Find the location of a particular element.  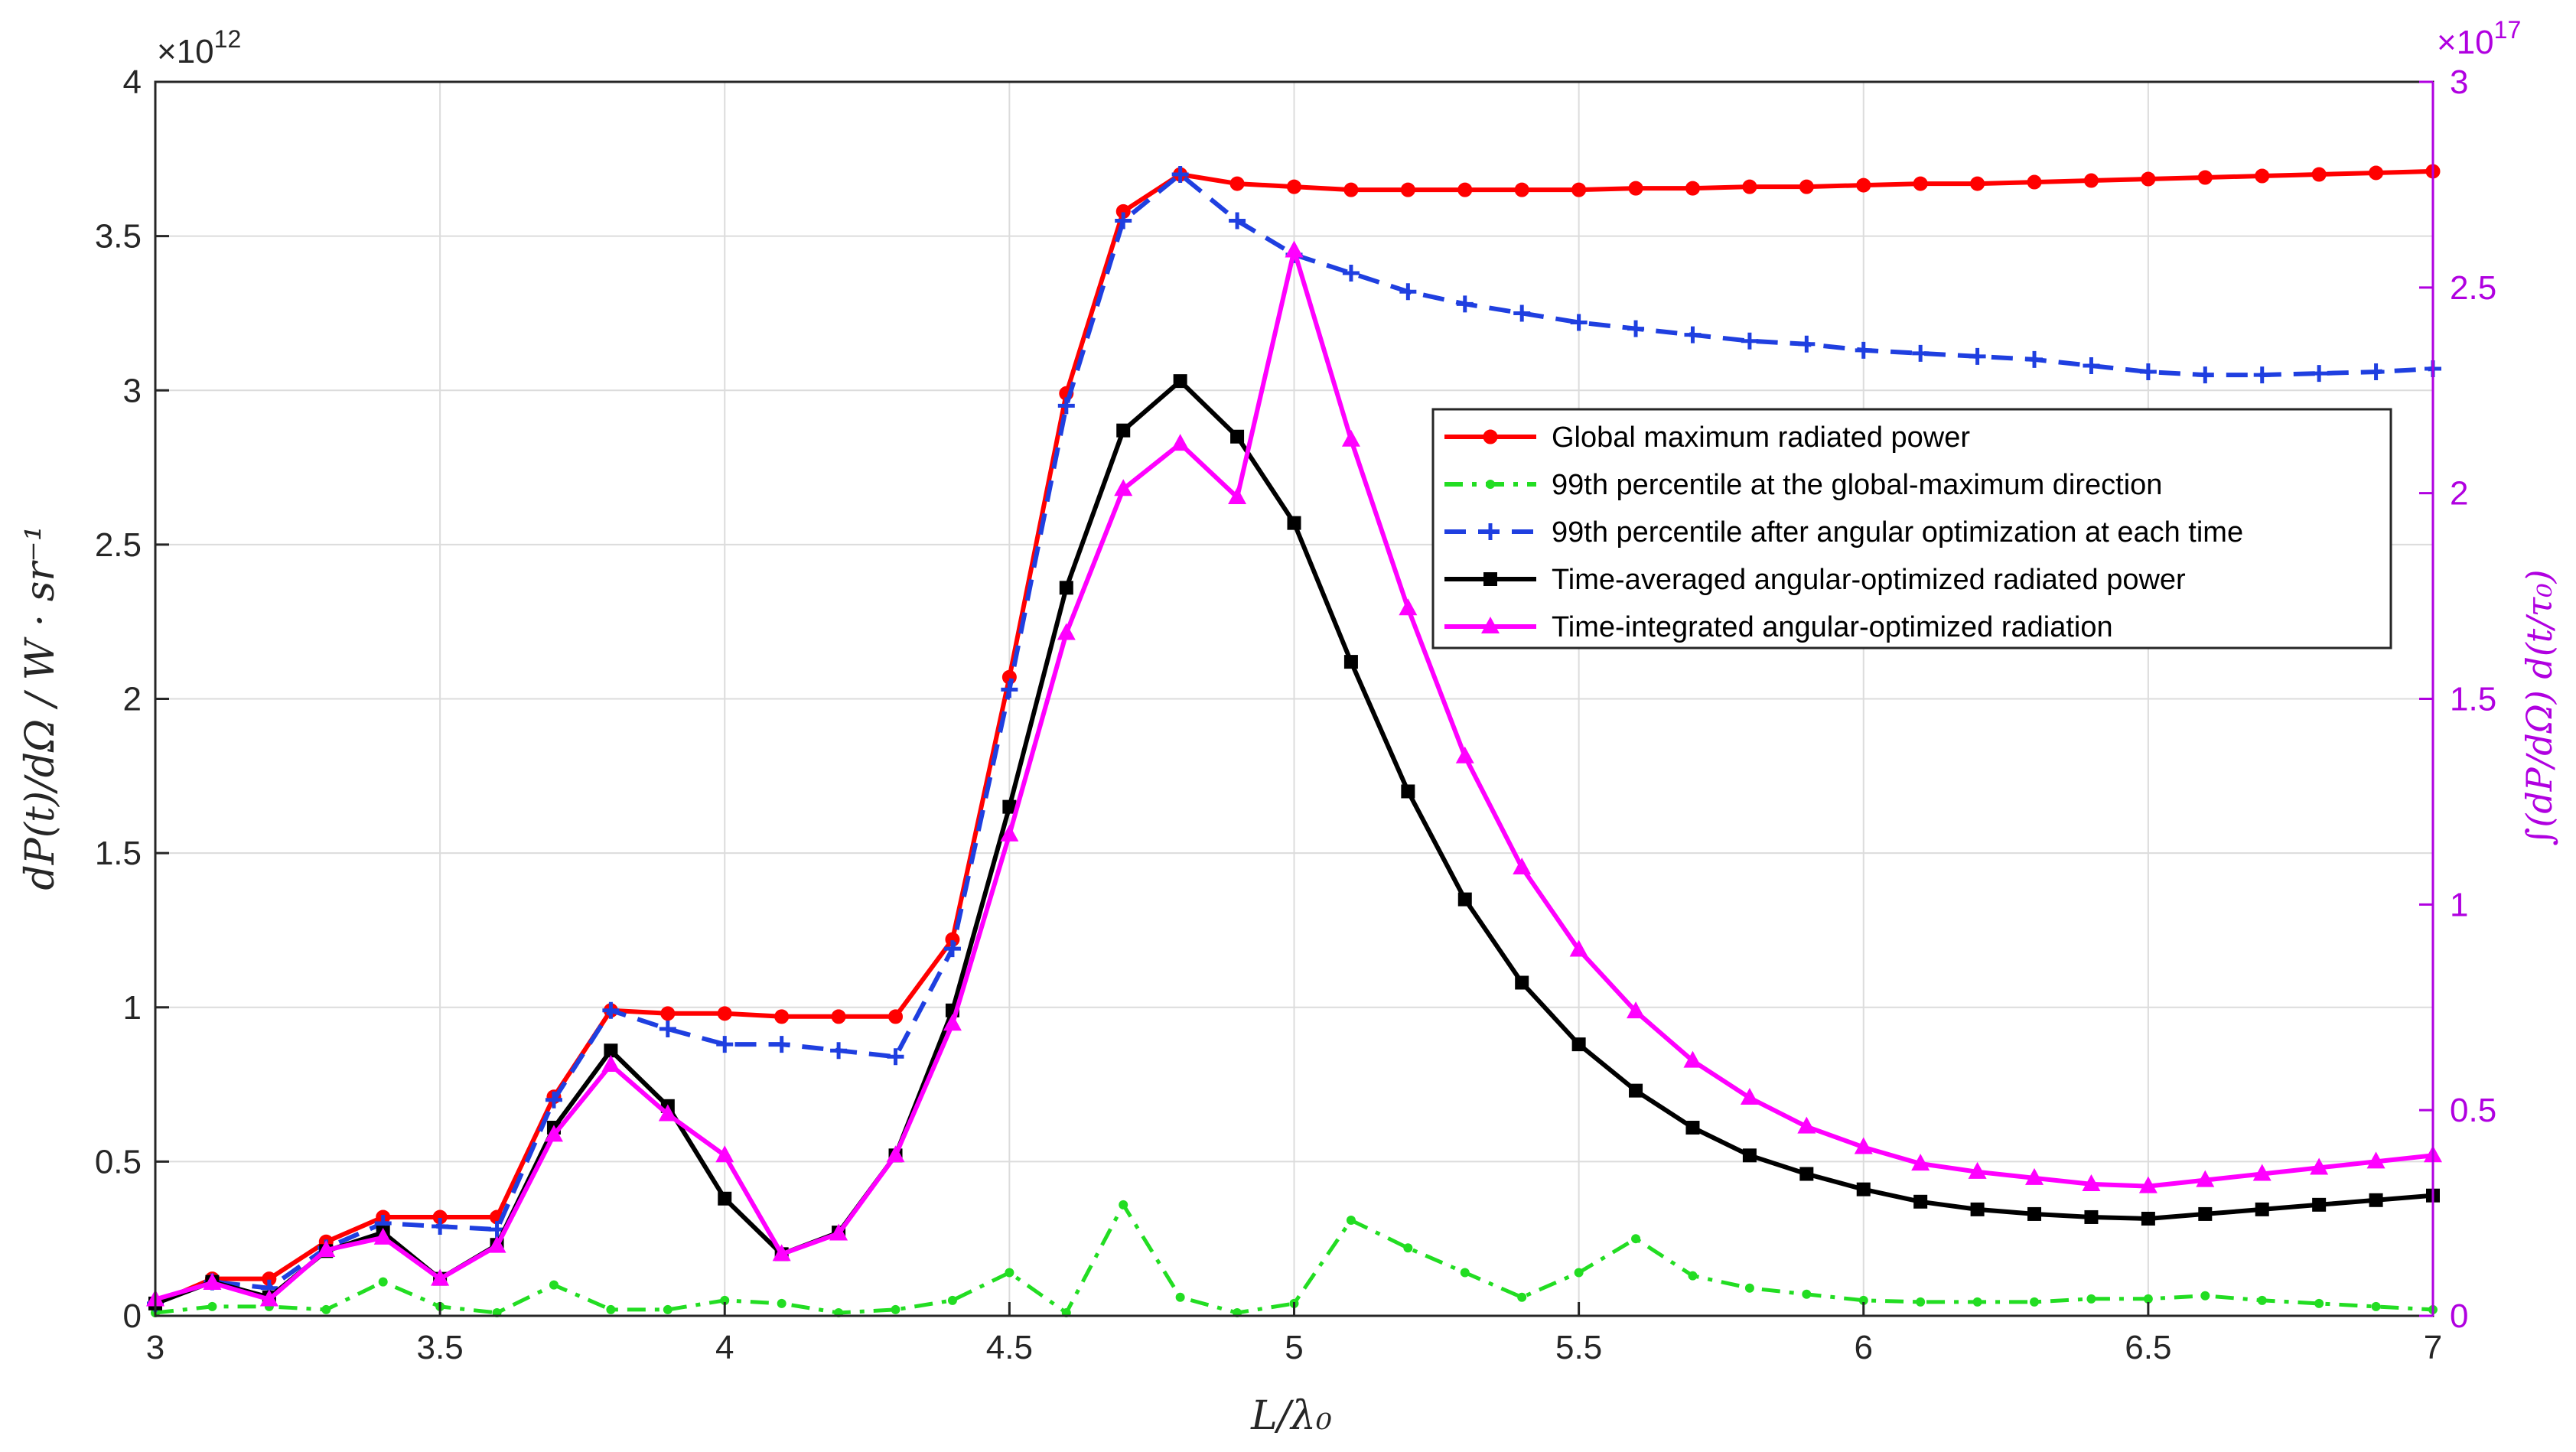

y-left-tick-label: 0.5 is located at coordinates (118, 1161).